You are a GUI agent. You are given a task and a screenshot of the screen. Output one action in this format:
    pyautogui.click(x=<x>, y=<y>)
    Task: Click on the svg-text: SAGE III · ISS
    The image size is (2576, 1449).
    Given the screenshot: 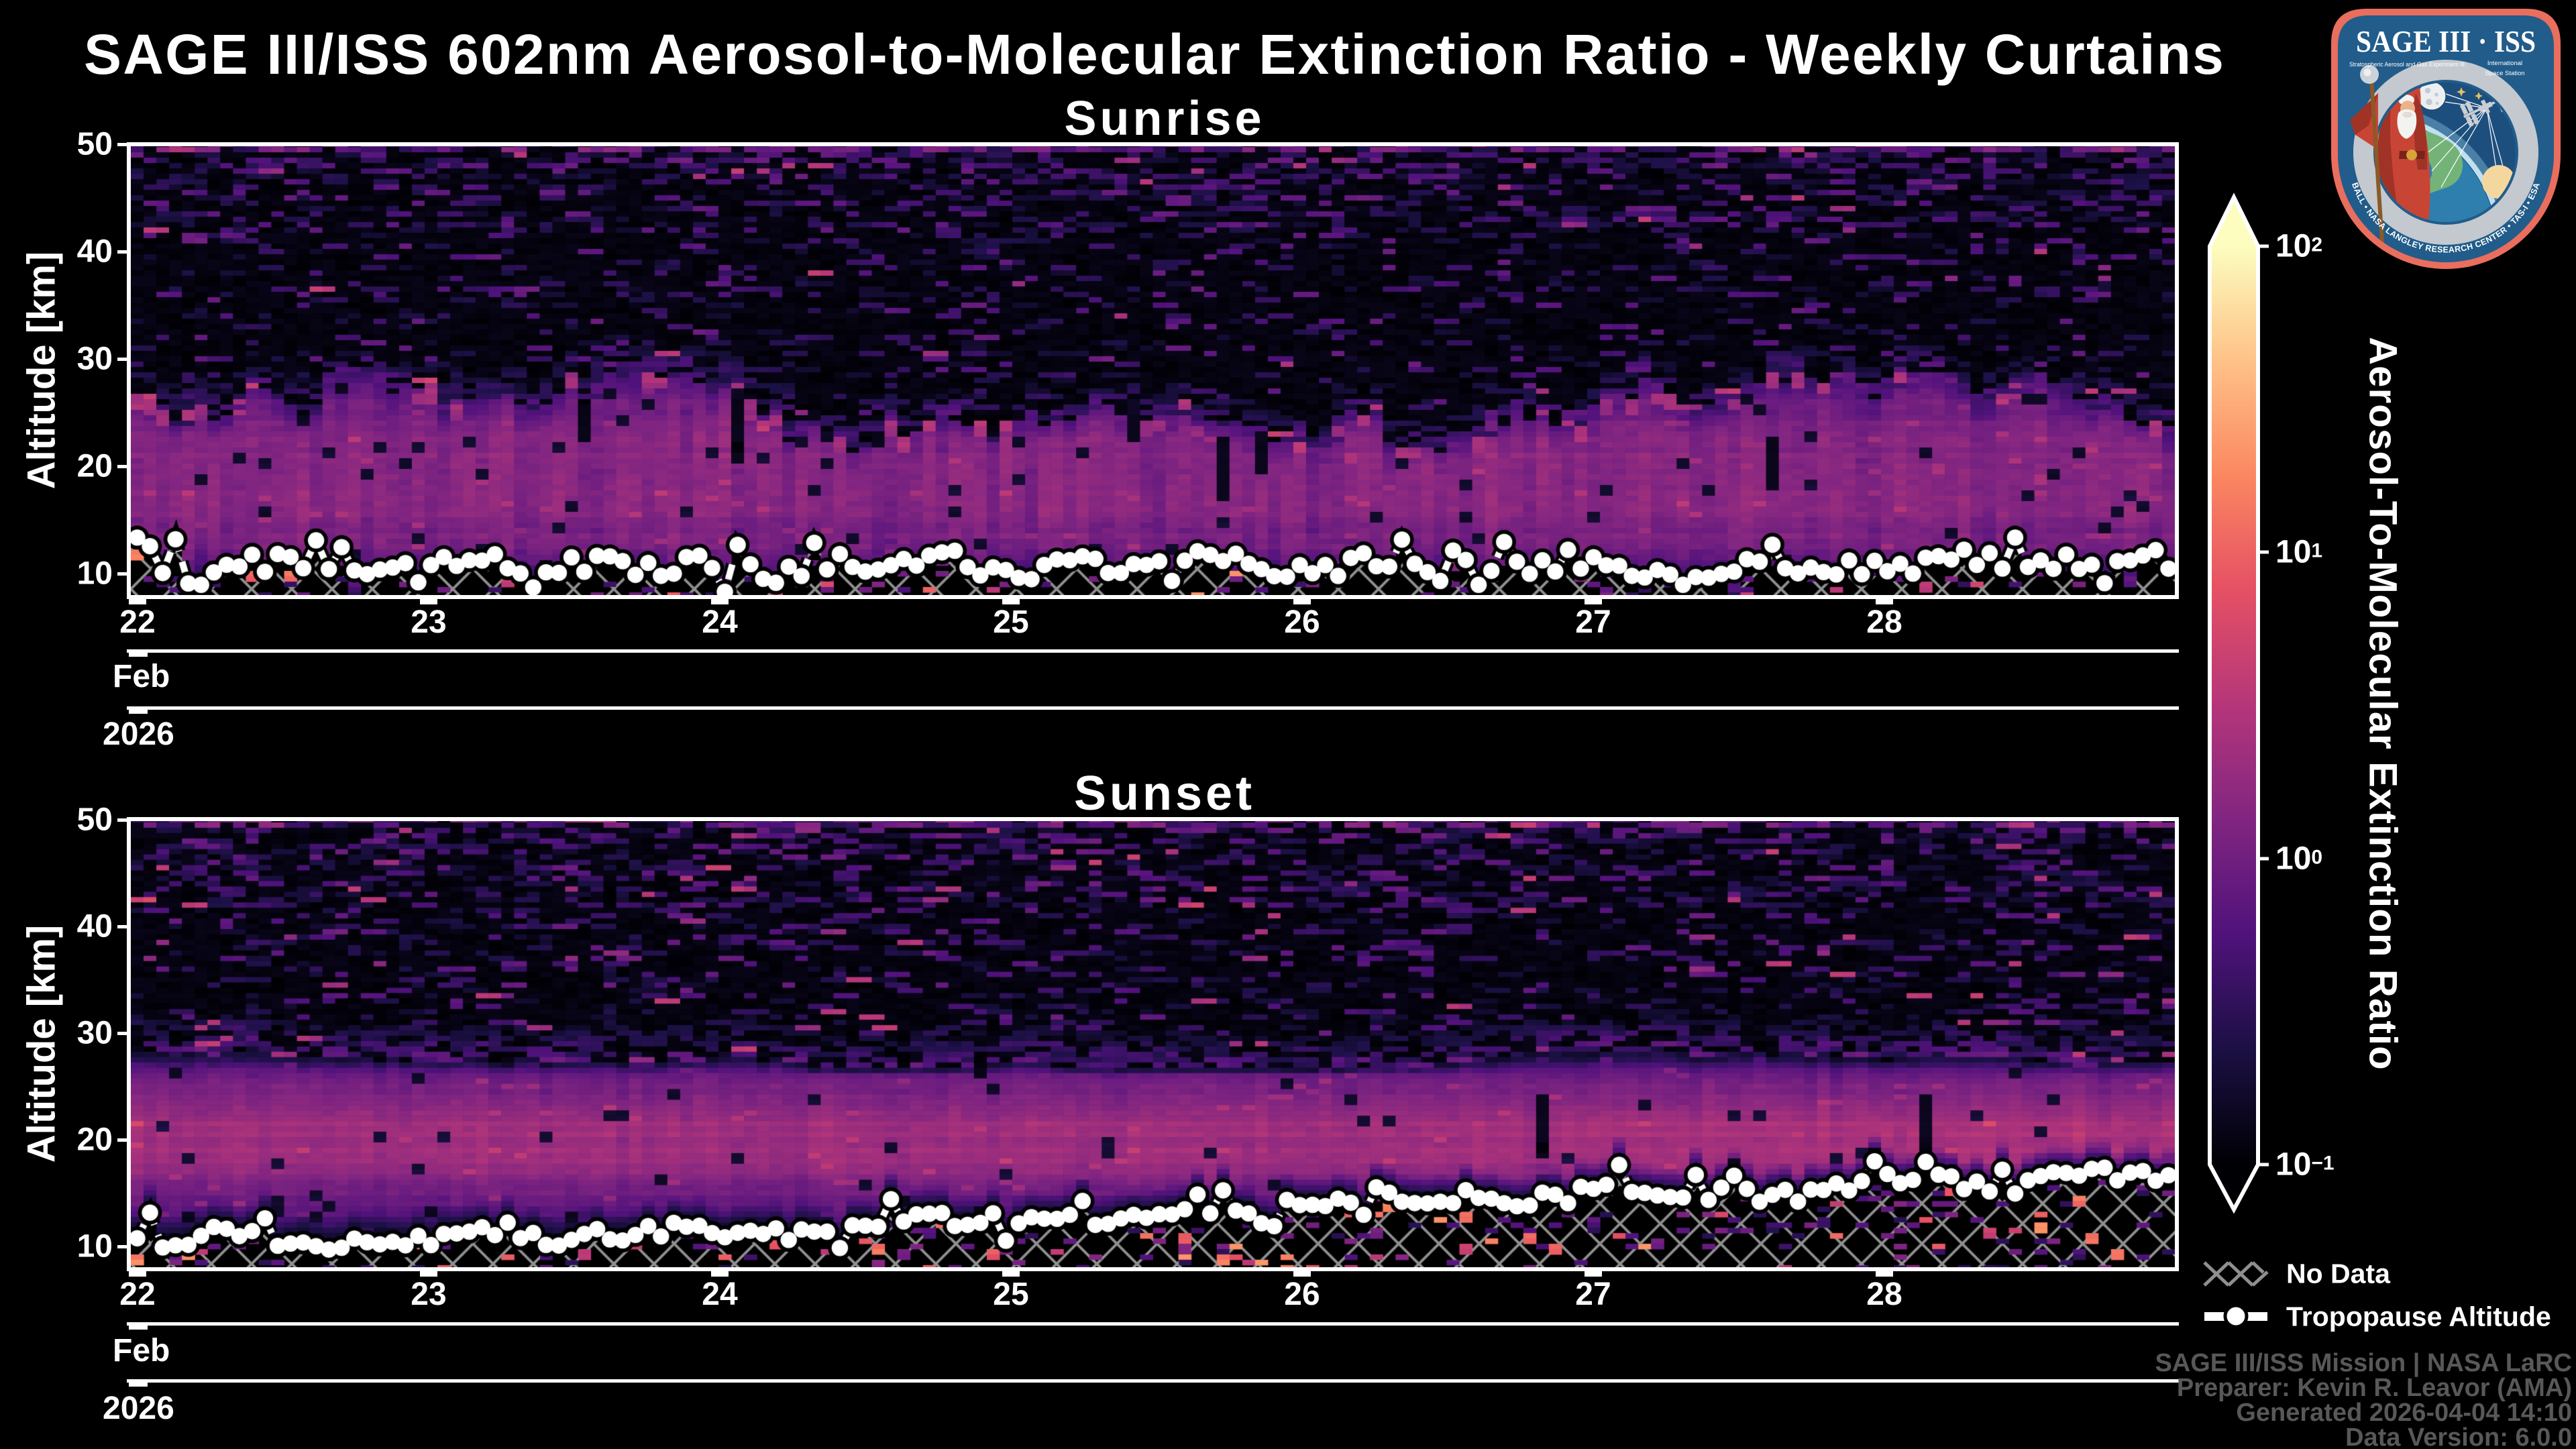 What is the action you would take?
    pyautogui.click(x=2446, y=41)
    